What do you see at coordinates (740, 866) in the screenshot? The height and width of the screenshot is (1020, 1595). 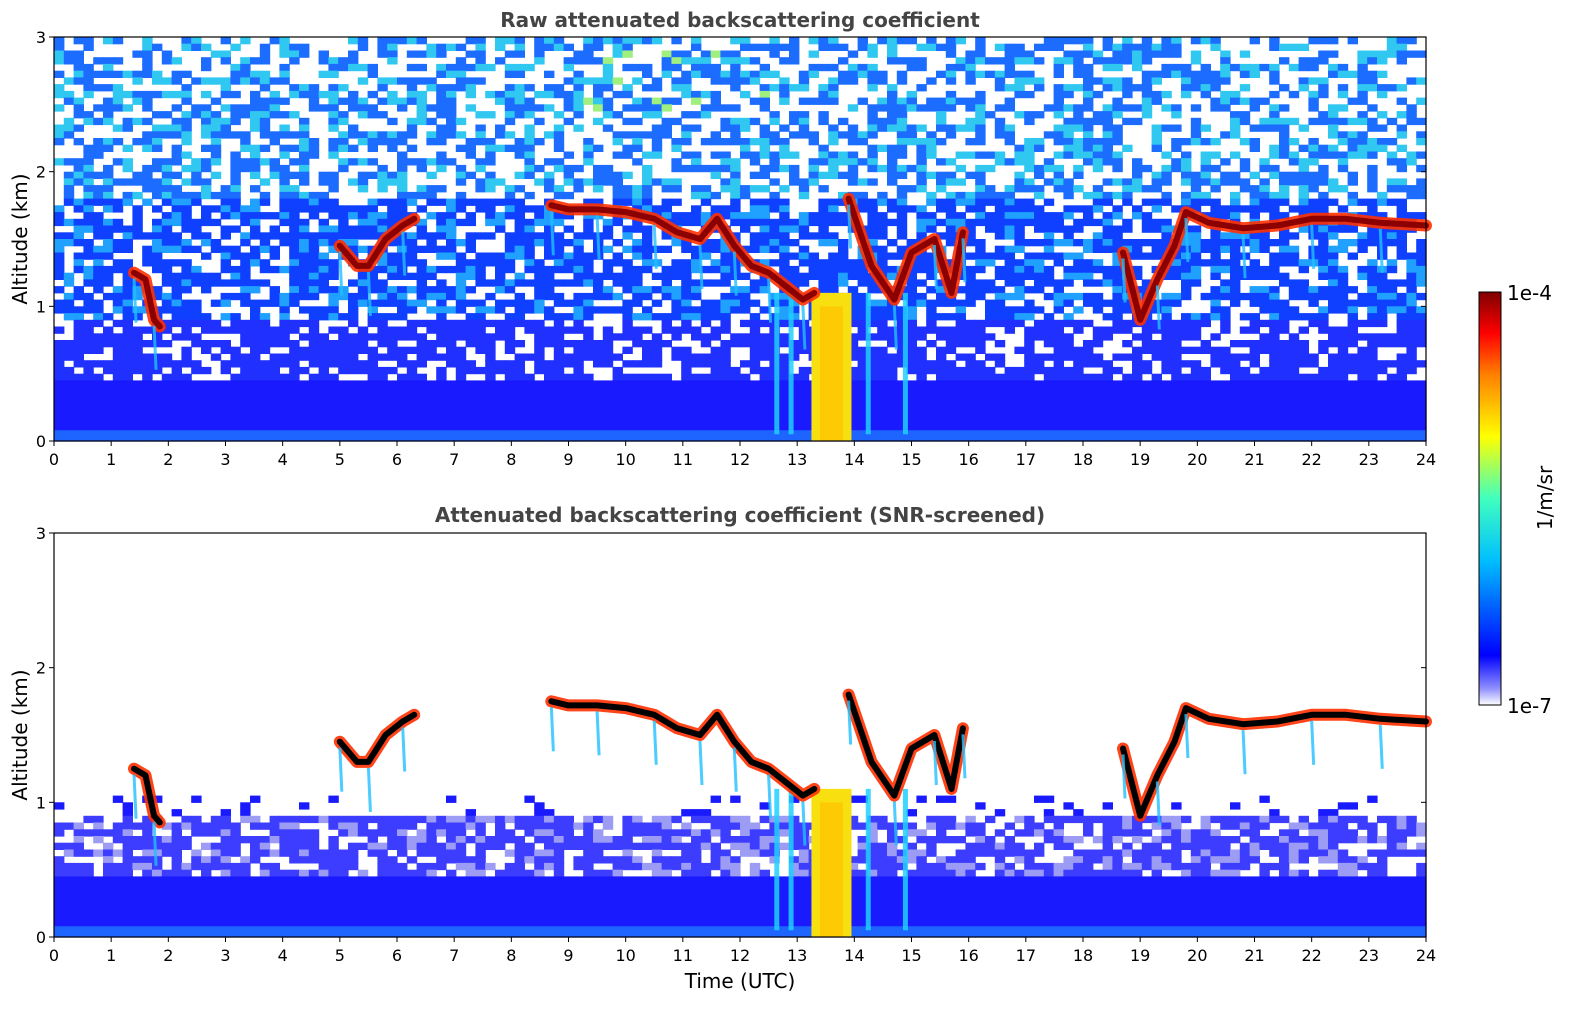 I see `backscatter-noise` at bounding box center [740, 866].